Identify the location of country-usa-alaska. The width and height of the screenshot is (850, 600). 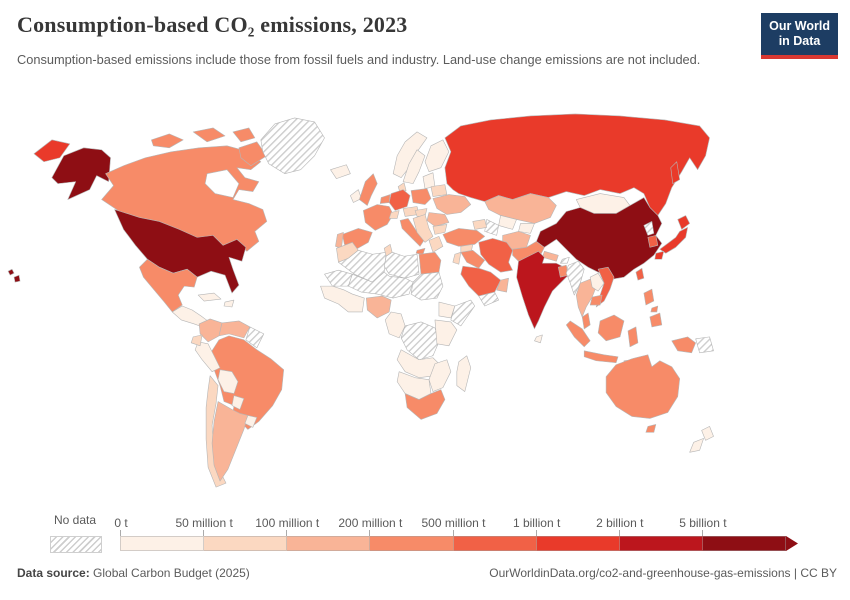
(81, 173).